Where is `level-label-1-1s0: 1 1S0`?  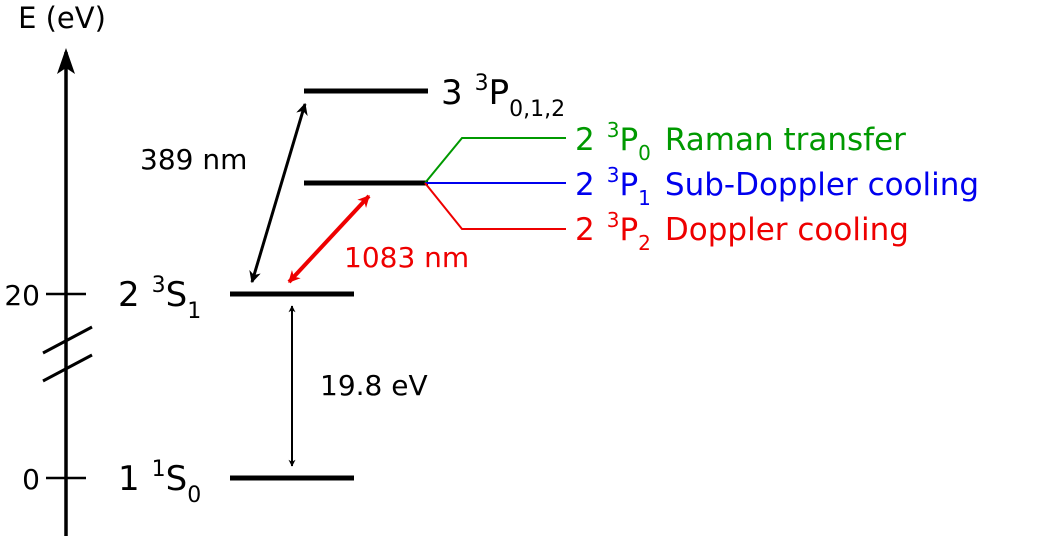
level-label-1-1s0: 1 1S0 is located at coordinates (159, 482).